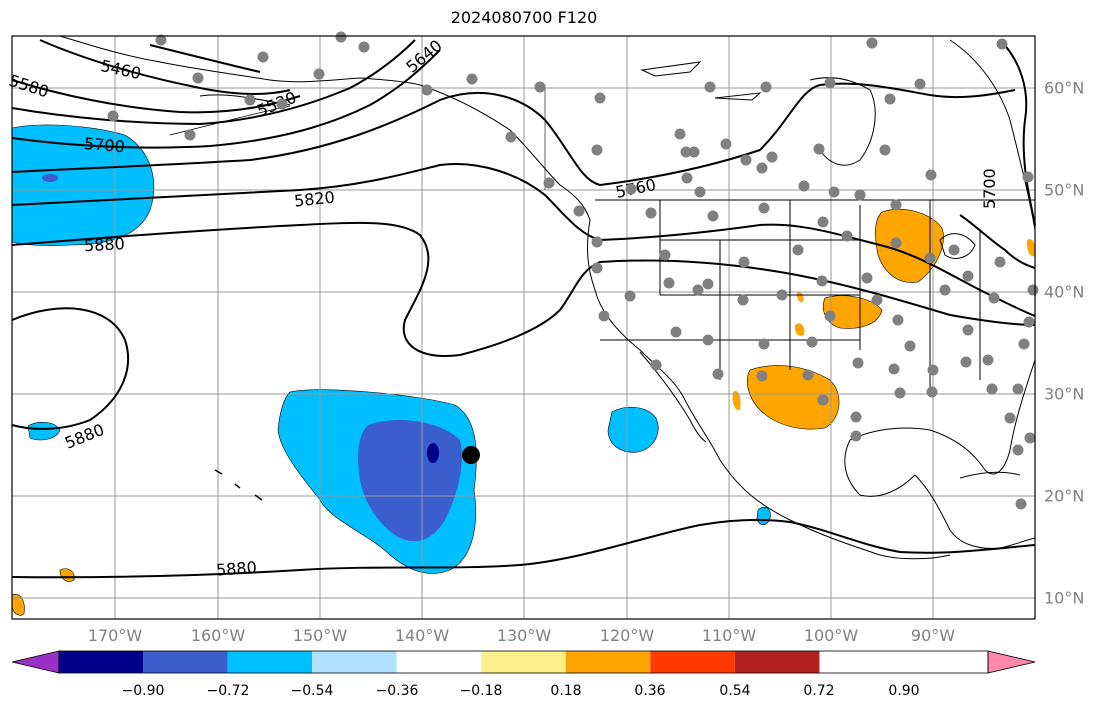  What do you see at coordinates (793, 397) in the screenshot?
I see `positive-anomaly-mexico` at bounding box center [793, 397].